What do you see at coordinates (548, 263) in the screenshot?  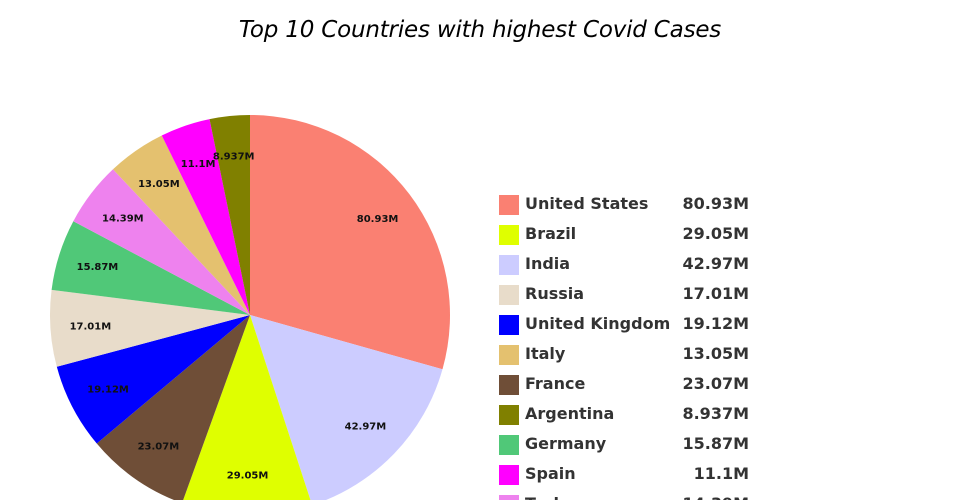 I see `legend-label: India` at bounding box center [548, 263].